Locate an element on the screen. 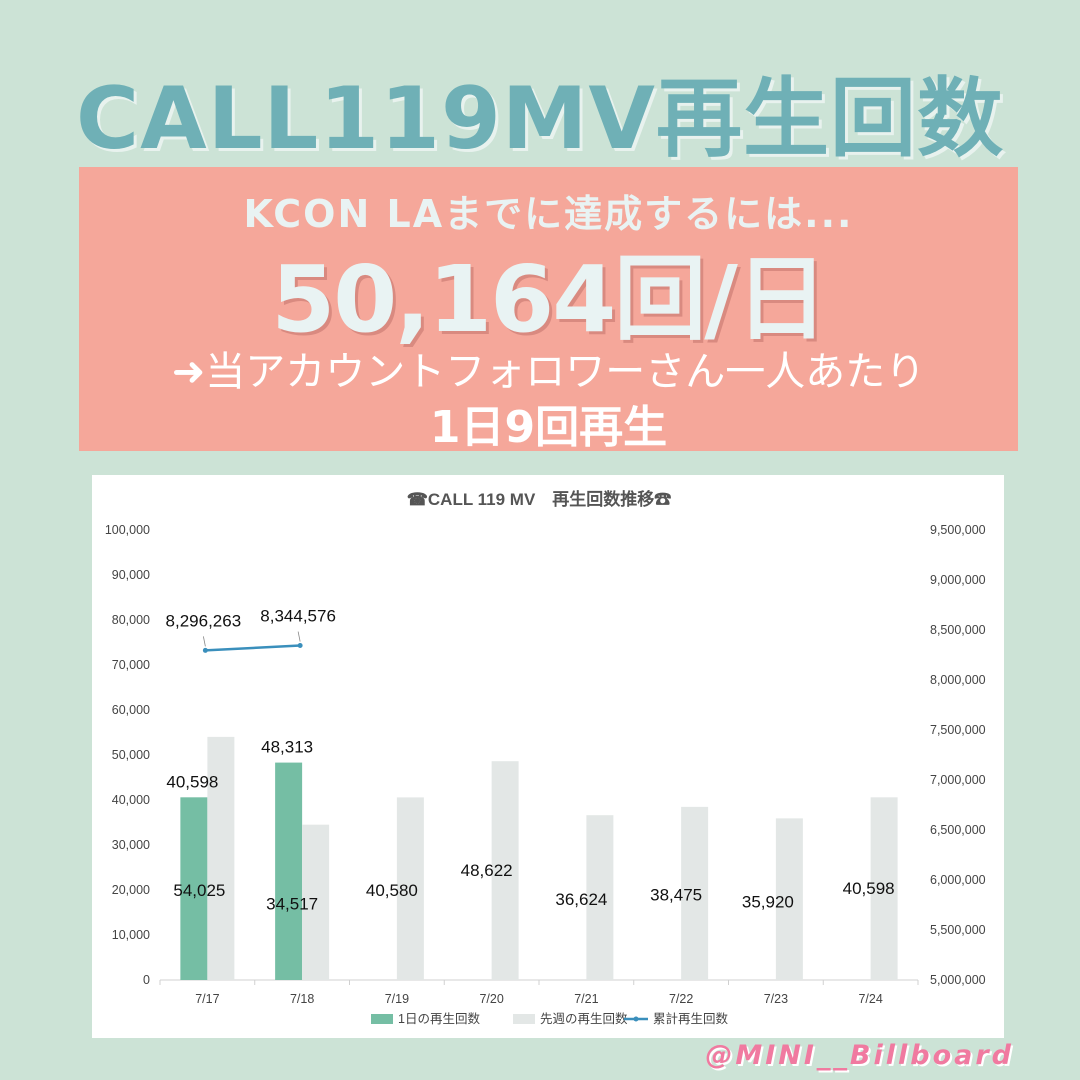 Image resolution: width=1080 pixels, height=1080 pixels. per-day-text: 1日9回再生 is located at coordinates (548, 427).